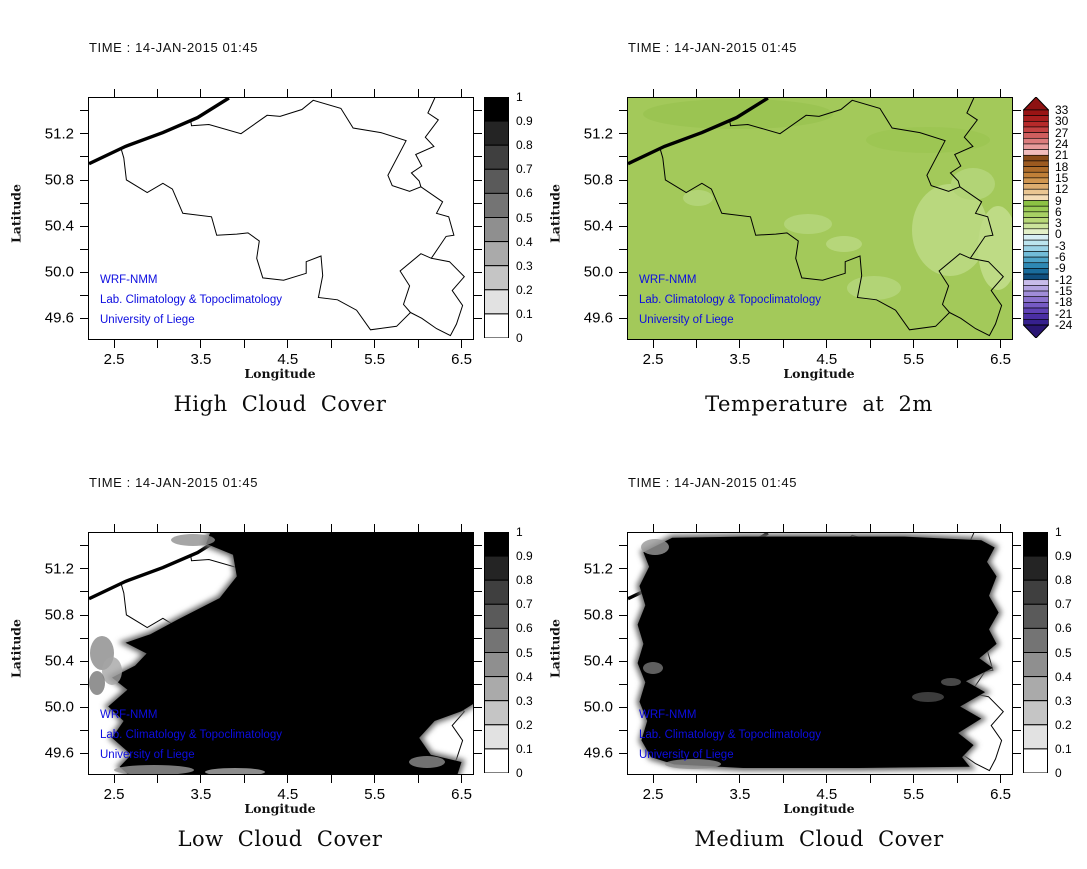 This screenshot has height=869, width=1087. Describe the element at coordinates (826, 215) in the screenshot. I see `belgium-border` at that location.